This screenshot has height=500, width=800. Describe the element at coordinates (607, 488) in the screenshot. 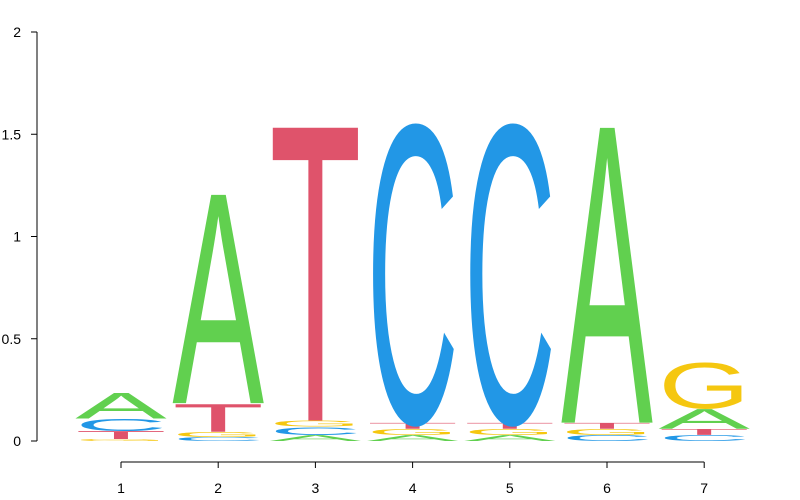

I see `x-tick-label: 6` at that location.